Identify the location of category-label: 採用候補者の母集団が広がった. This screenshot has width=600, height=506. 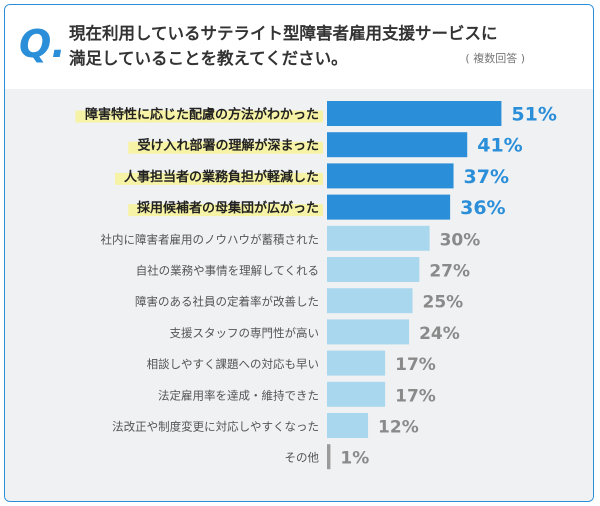
(228, 208).